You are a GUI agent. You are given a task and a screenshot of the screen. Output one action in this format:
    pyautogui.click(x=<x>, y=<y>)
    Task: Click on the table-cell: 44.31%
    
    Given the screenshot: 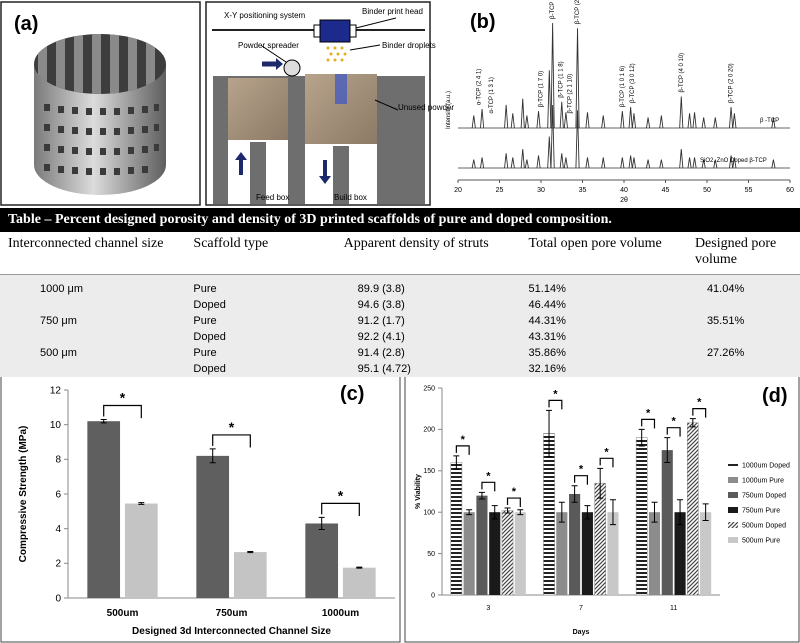 What is the action you would take?
    pyautogui.click(x=603, y=321)
    